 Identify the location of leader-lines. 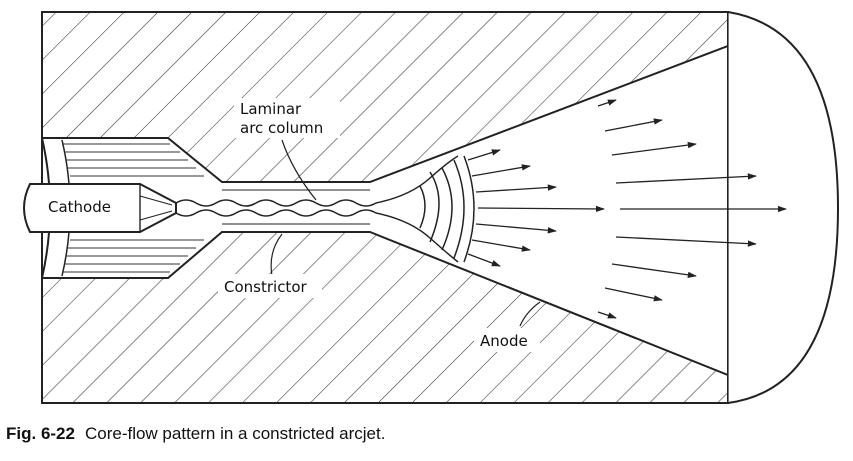
(405, 233).